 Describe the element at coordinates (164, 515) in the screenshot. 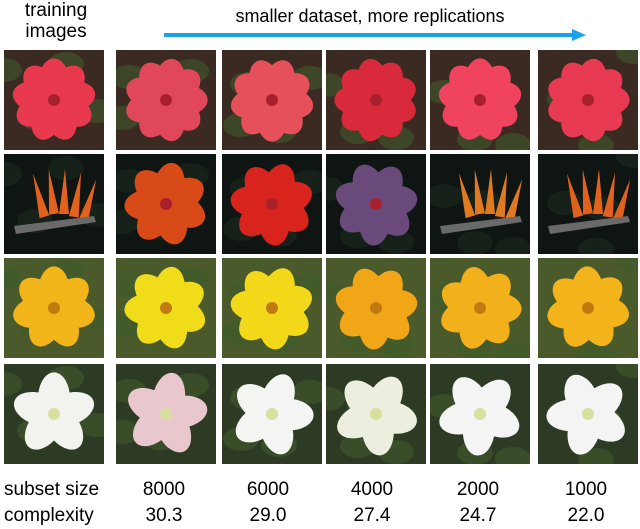

I see `complexity-value: 30.3` at that location.